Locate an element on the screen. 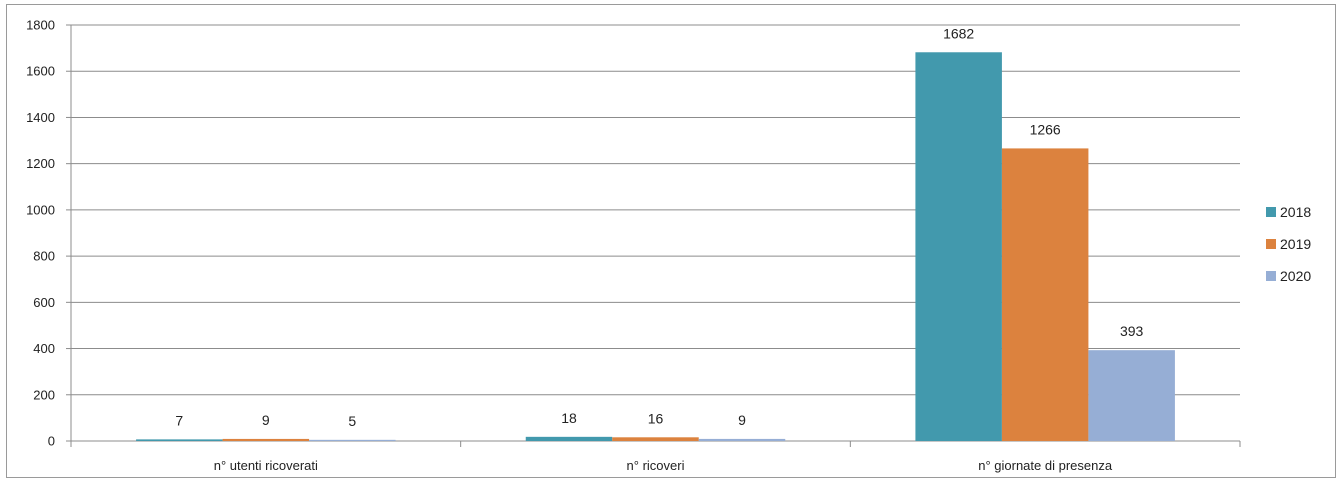 This screenshot has height=485, width=1344. x-tick-label: n° ricoveri is located at coordinates (656, 465).